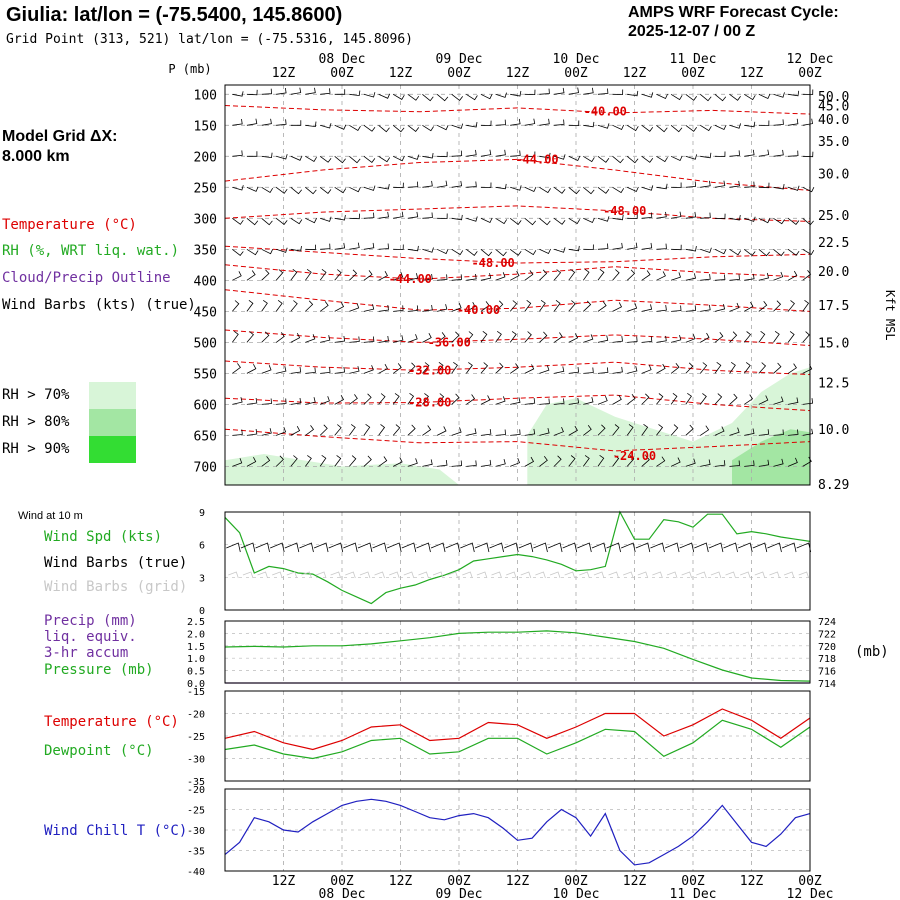  I want to click on bottom-tick-label: 00Z, so click(342, 881).